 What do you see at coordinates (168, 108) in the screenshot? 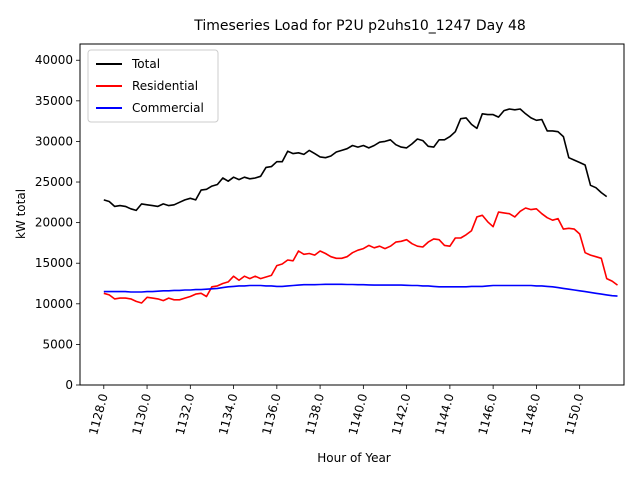
I see `legend-label-commercial: Commercial` at bounding box center [168, 108].